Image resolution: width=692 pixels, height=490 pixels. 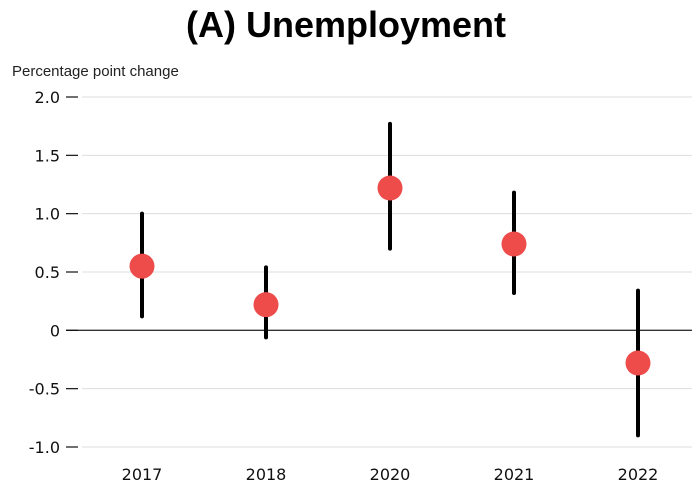 What do you see at coordinates (47, 272) in the screenshot?
I see `y-tick-label: 0.5` at bounding box center [47, 272].